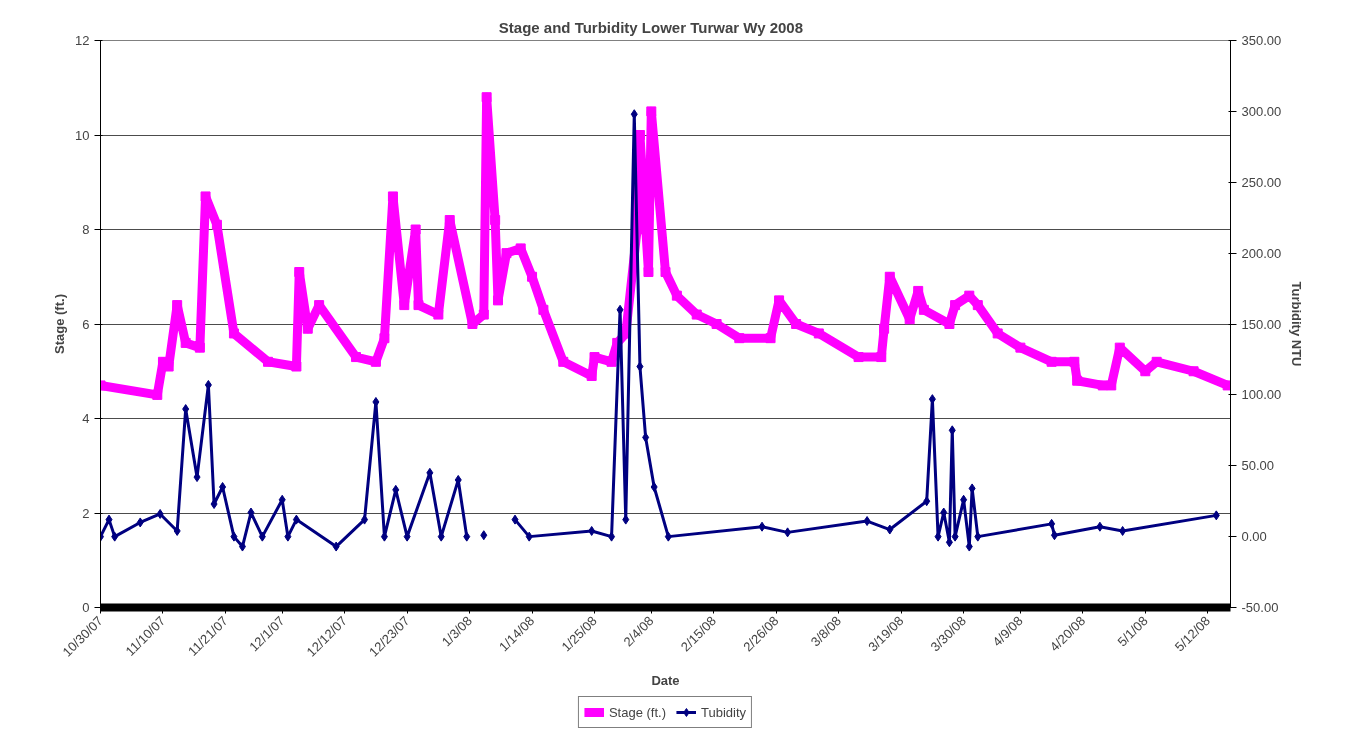 This screenshot has height=740, width=1366. What do you see at coordinates (1258, 466) in the screenshot?
I see `y2-tick-label: 50.00` at bounding box center [1258, 466].